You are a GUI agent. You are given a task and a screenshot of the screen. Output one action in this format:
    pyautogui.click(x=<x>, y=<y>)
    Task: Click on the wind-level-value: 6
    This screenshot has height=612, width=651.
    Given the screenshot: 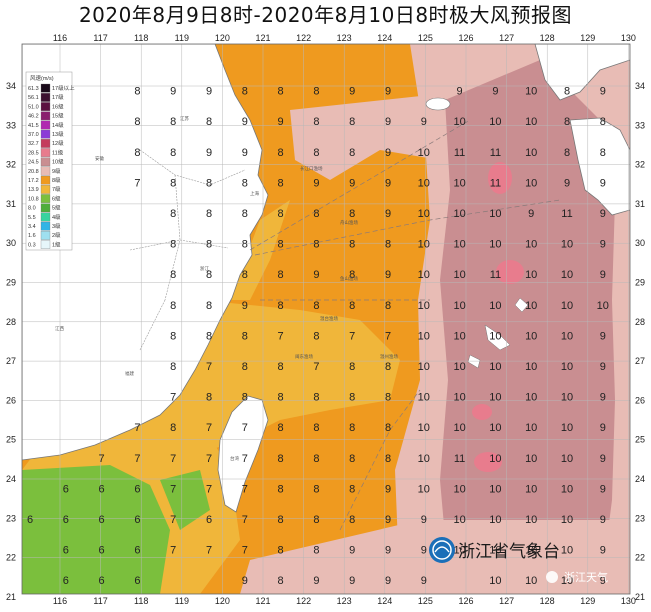 What is the action you would take?
    pyautogui.click(x=137, y=489)
    